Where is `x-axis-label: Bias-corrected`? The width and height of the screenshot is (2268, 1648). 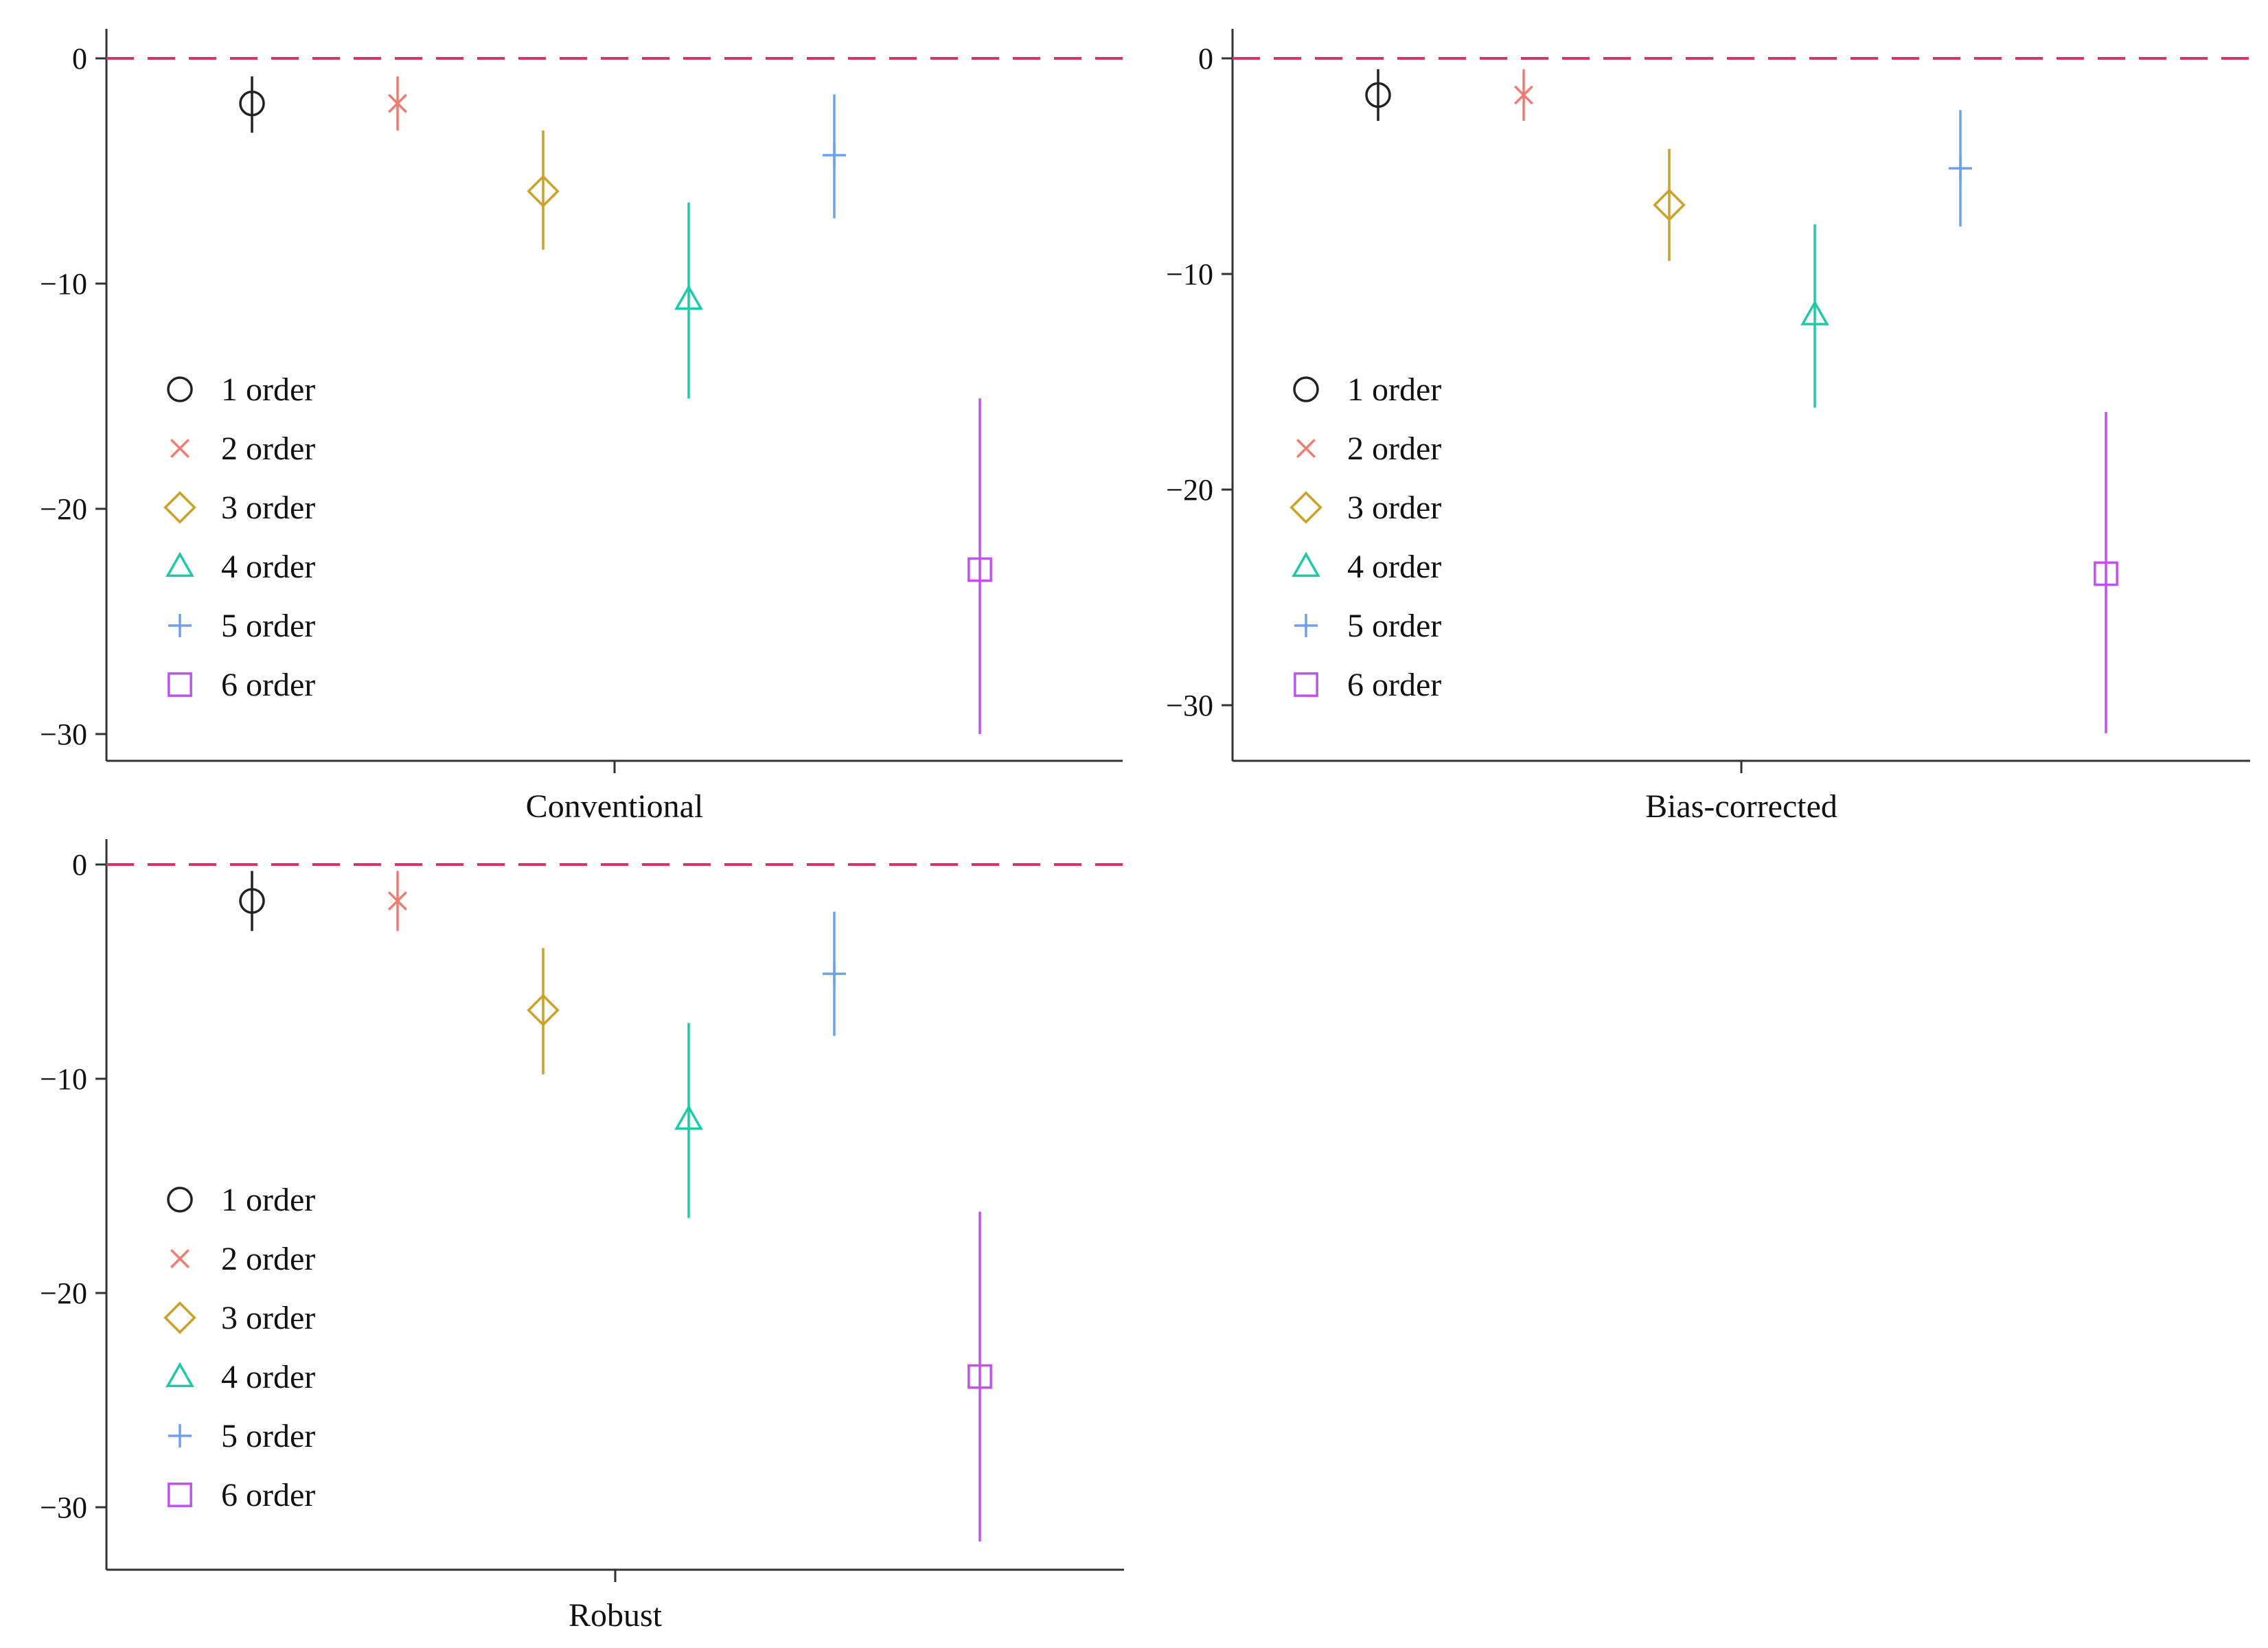 x-axis-label: Bias-corrected is located at coordinates (1741, 806).